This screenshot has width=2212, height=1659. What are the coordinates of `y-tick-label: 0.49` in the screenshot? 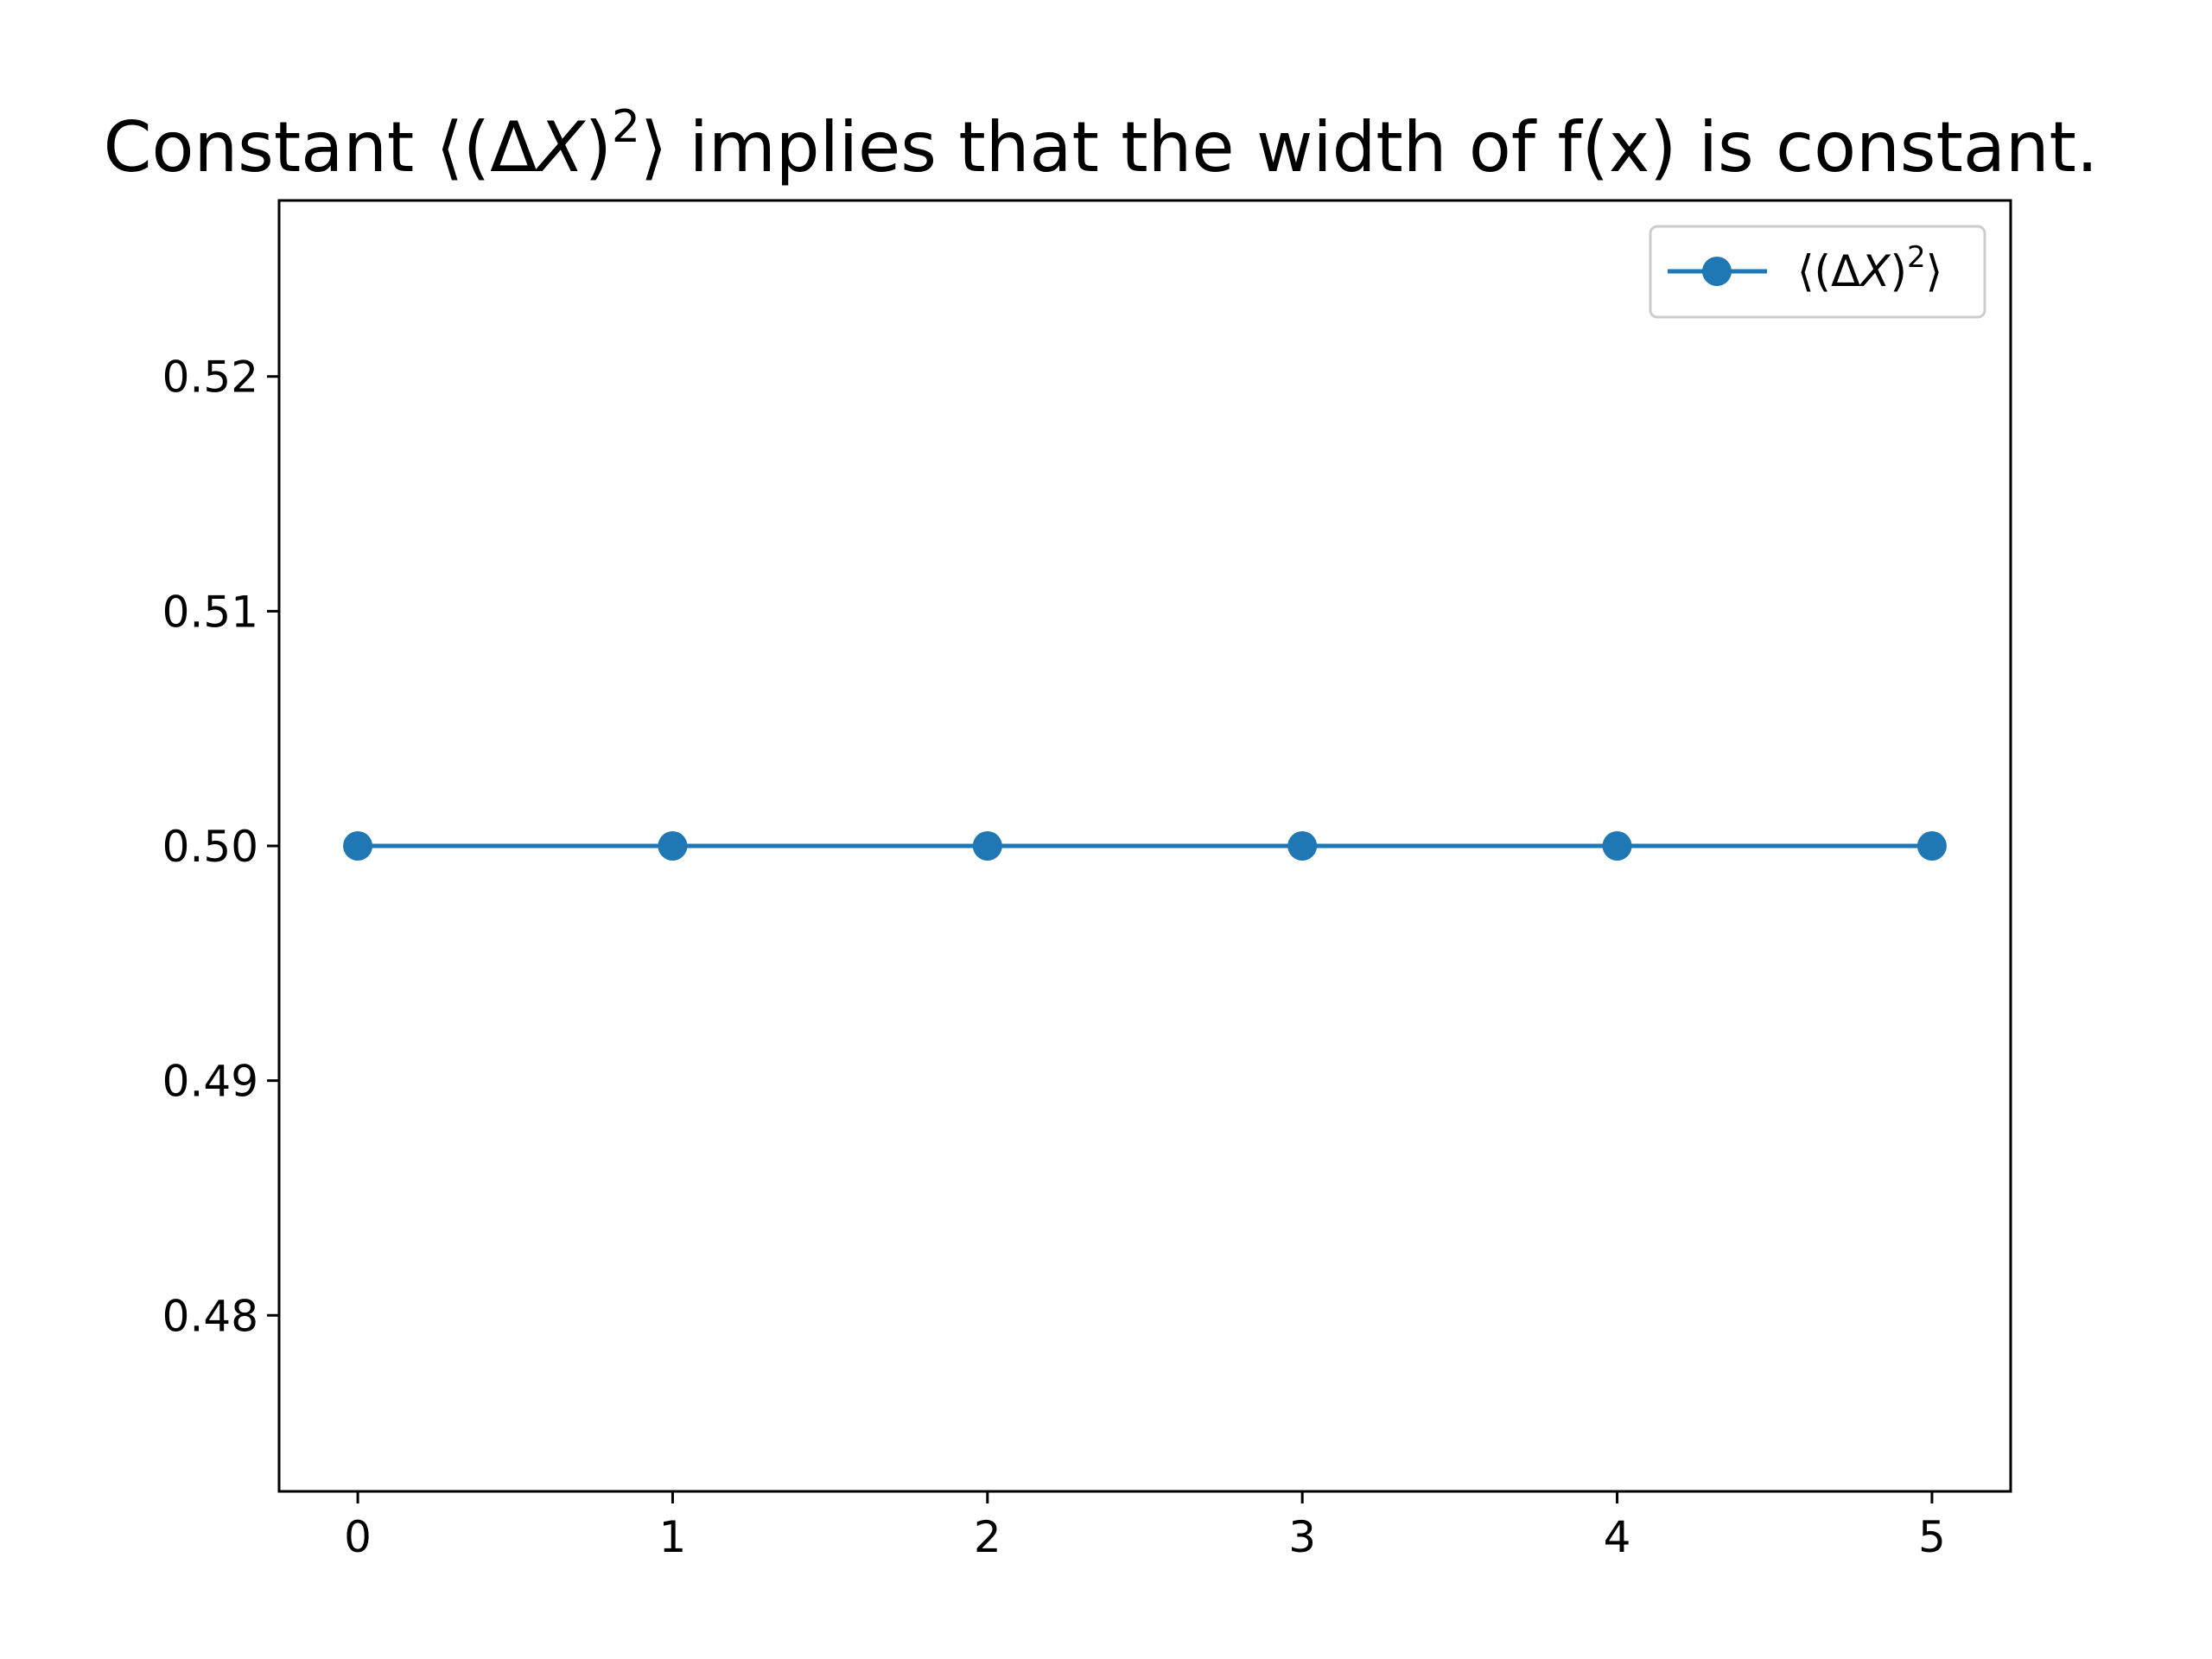 It's located at (210, 1082).